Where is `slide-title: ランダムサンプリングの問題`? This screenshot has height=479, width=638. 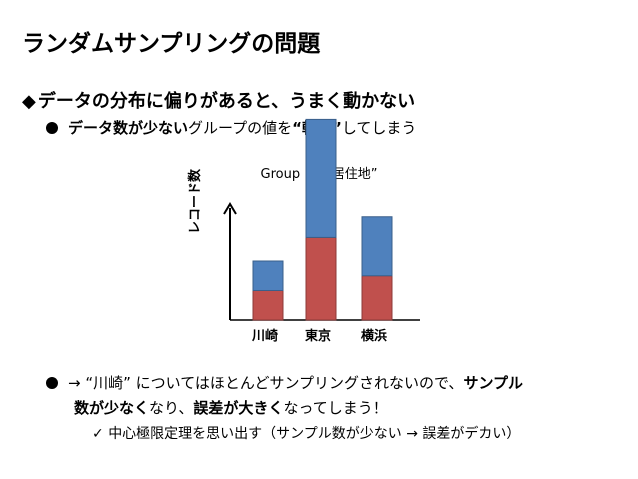 slide-title: ランダムサンプリングの問題 is located at coordinates (171, 44).